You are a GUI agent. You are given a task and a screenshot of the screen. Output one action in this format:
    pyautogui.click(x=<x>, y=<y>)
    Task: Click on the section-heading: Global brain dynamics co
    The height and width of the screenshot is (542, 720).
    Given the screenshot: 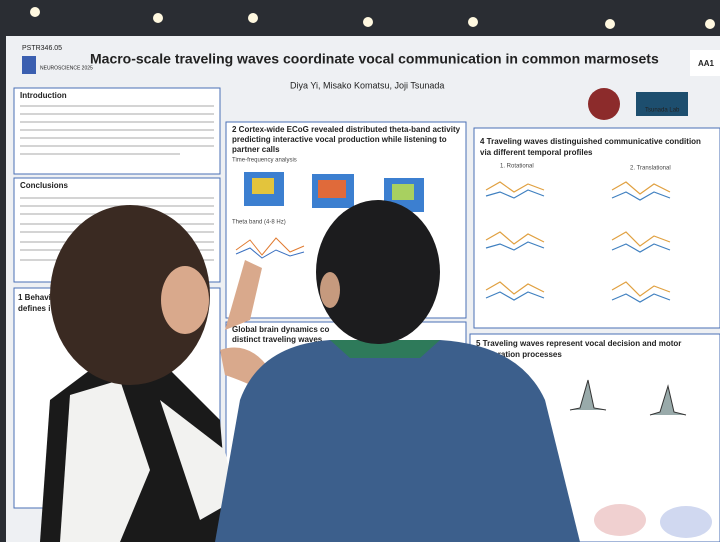 What is the action you would take?
    pyautogui.click(x=280, y=329)
    